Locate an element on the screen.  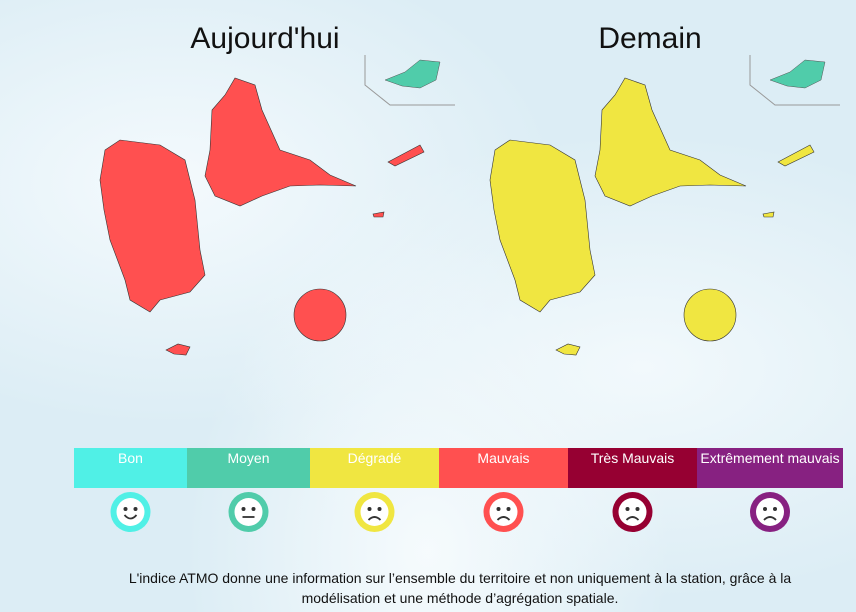
map-title: Demain is located at coordinates (649, 38).